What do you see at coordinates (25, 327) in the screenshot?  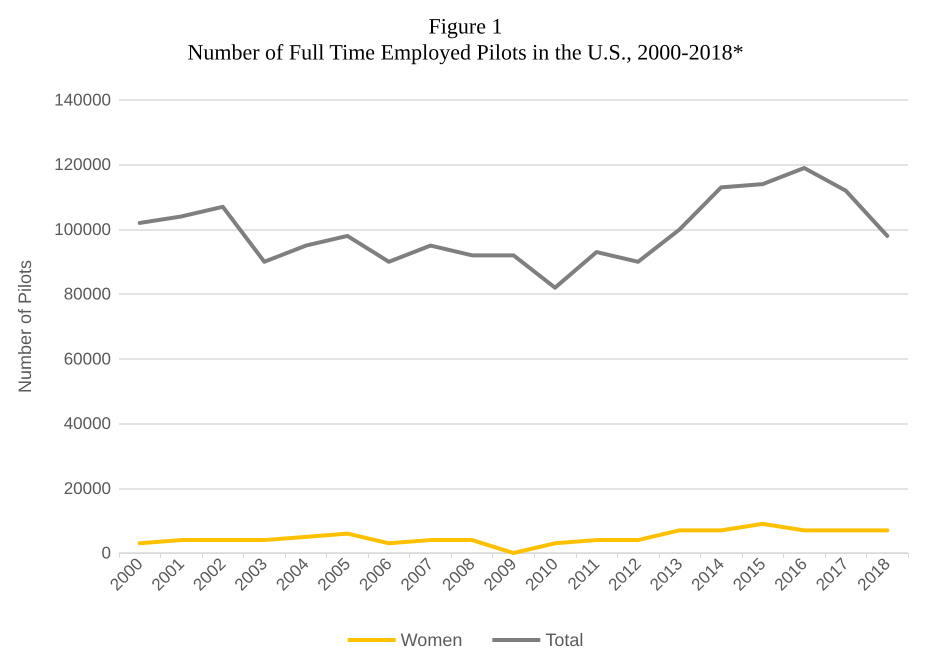 I see `y-axis-title: Number of Pilots` at bounding box center [25, 327].